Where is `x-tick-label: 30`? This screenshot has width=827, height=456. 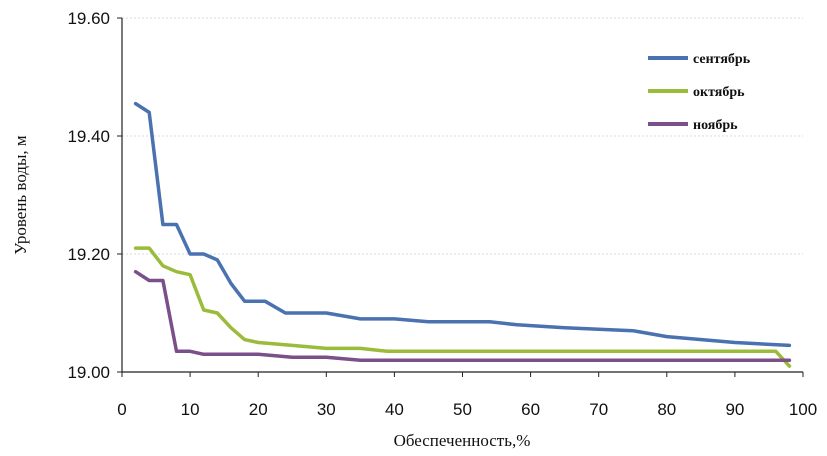 x-tick-label: 30 is located at coordinates (326, 409).